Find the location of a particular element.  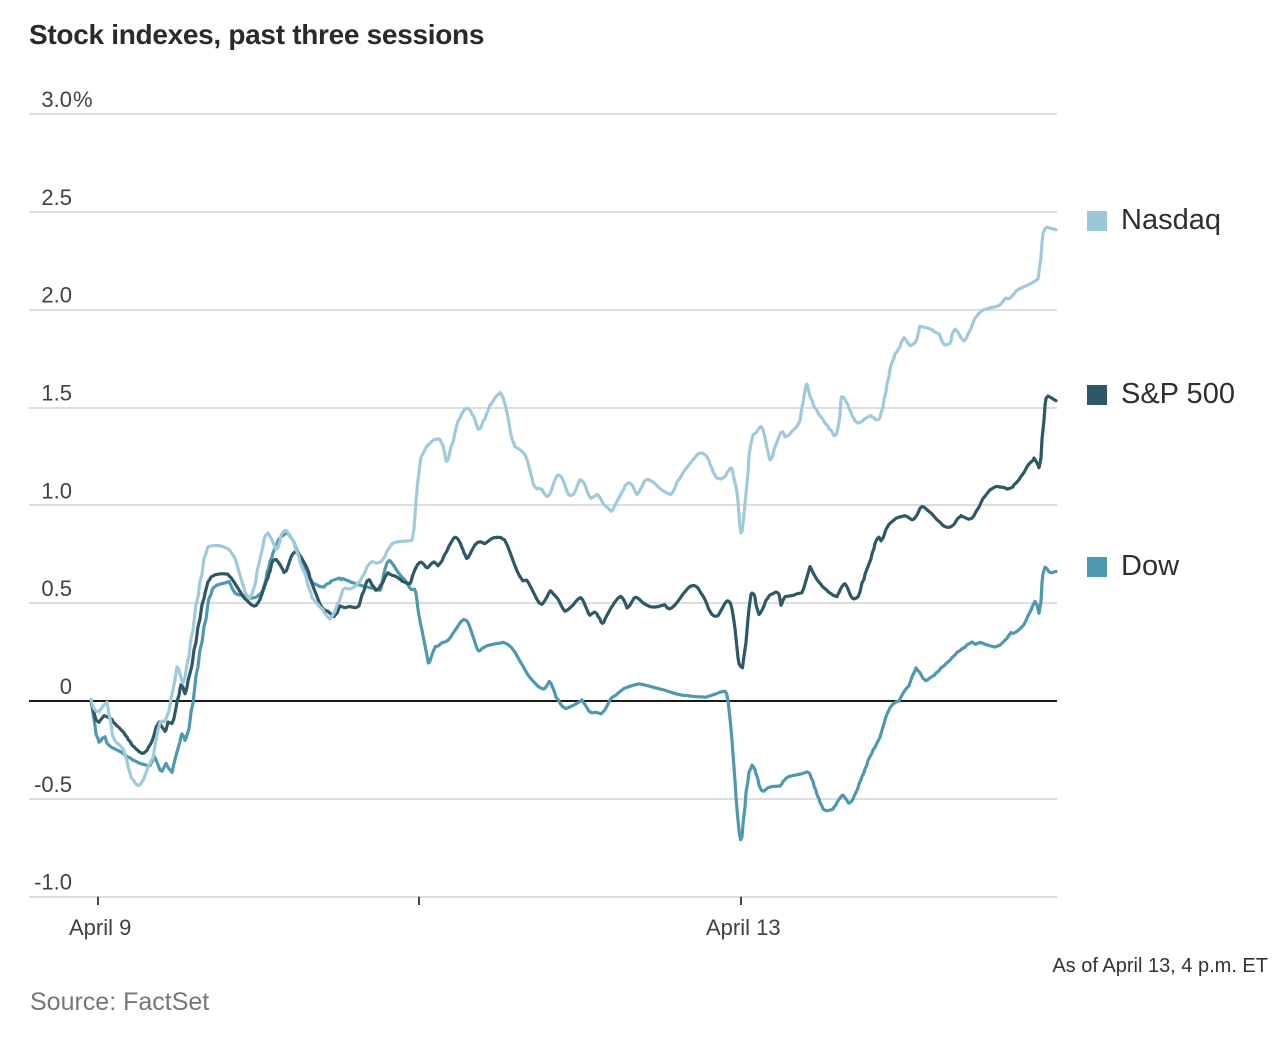

svg-text: Nasdaq is located at coordinates (1171, 220).